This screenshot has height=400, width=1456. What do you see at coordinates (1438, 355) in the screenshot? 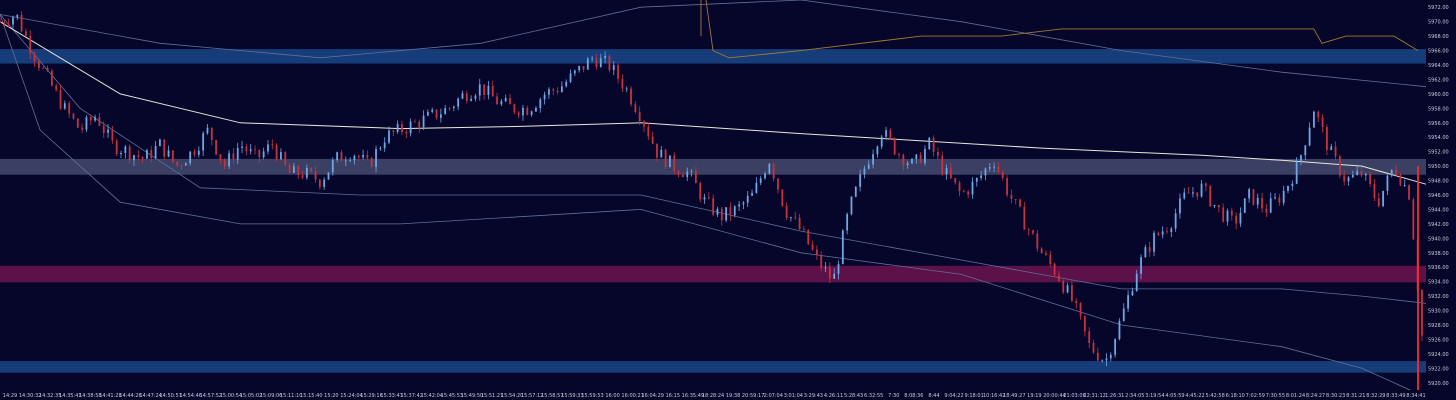
I see `y-tick-label: 5924.00` at bounding box center [1438, 355].